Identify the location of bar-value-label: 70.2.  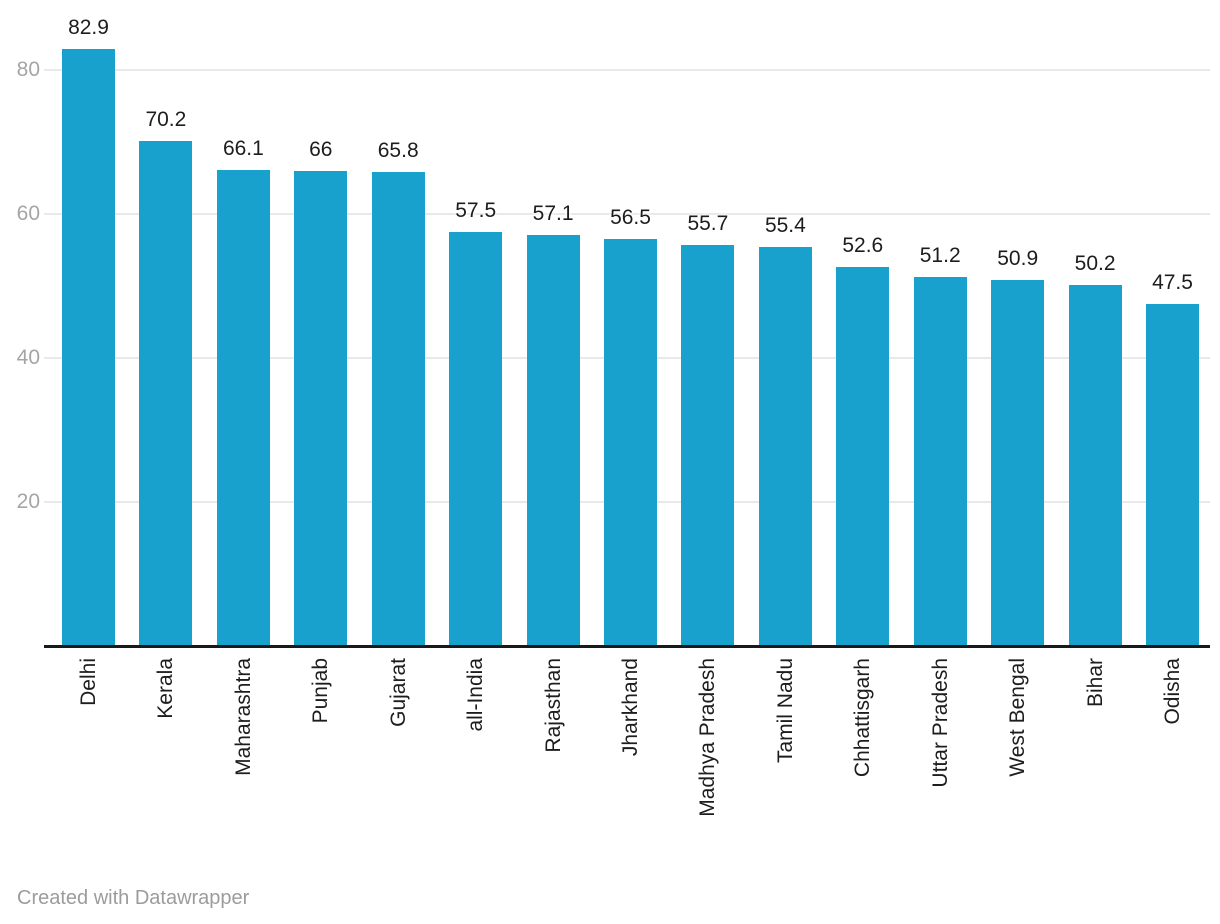
(166, 119).